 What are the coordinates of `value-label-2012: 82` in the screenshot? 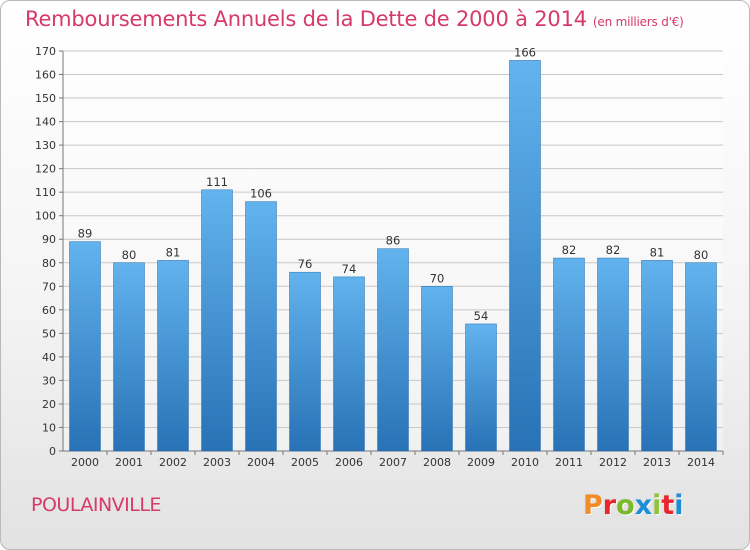 It's located at (613, 250).